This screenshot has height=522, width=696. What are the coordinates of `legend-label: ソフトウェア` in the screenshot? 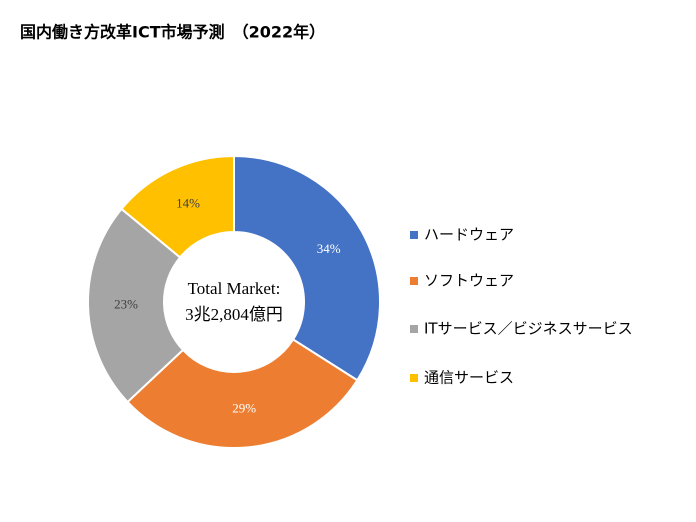 It's located at (469, 281).